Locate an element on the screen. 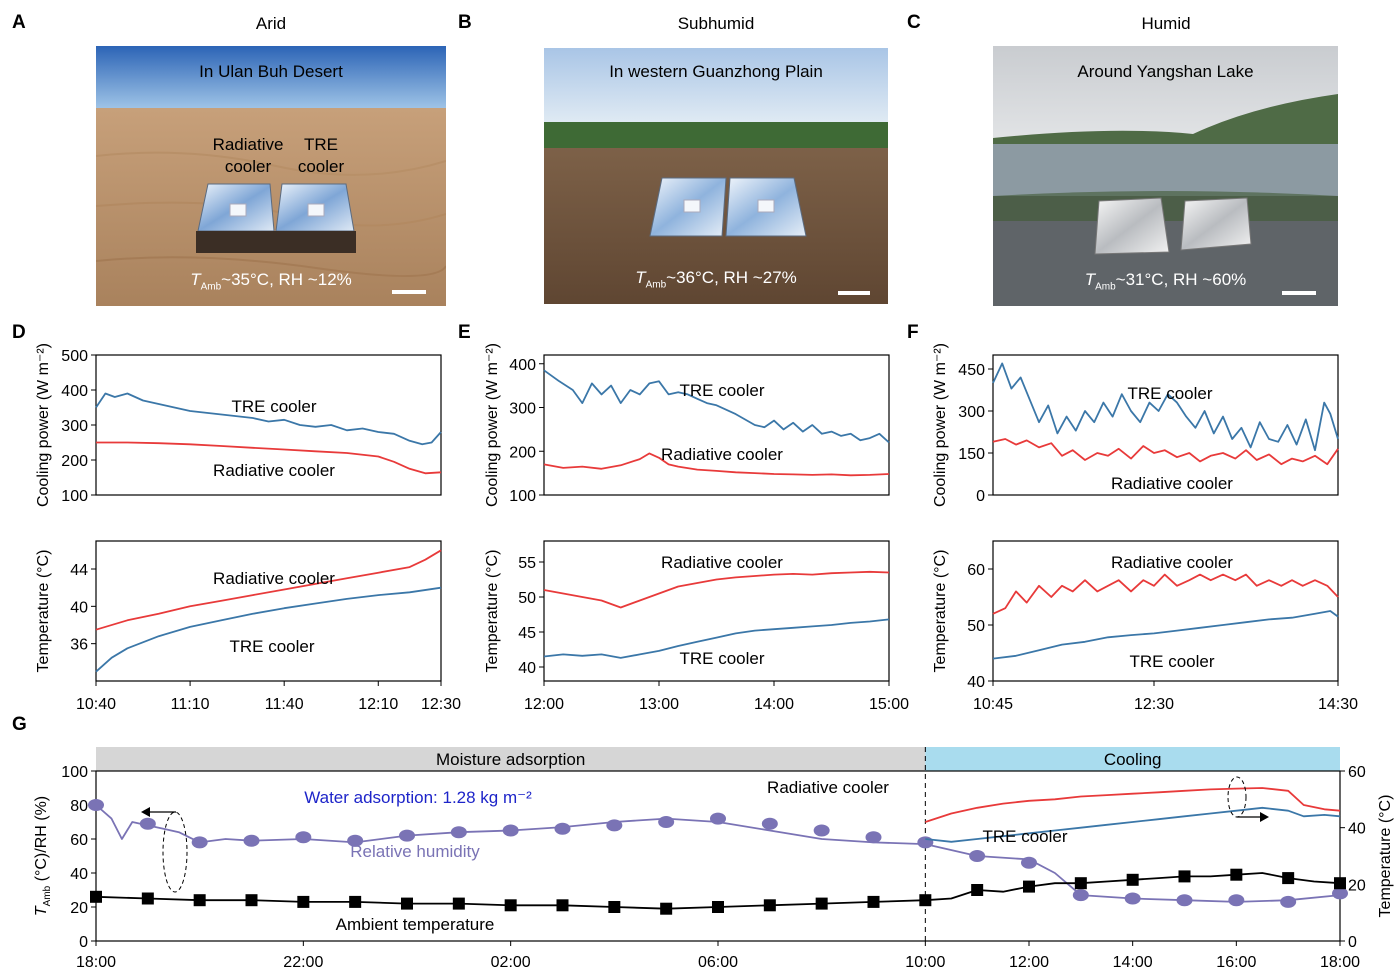  D-power-ytick-label: 200 is located at coordinates (74, 461).